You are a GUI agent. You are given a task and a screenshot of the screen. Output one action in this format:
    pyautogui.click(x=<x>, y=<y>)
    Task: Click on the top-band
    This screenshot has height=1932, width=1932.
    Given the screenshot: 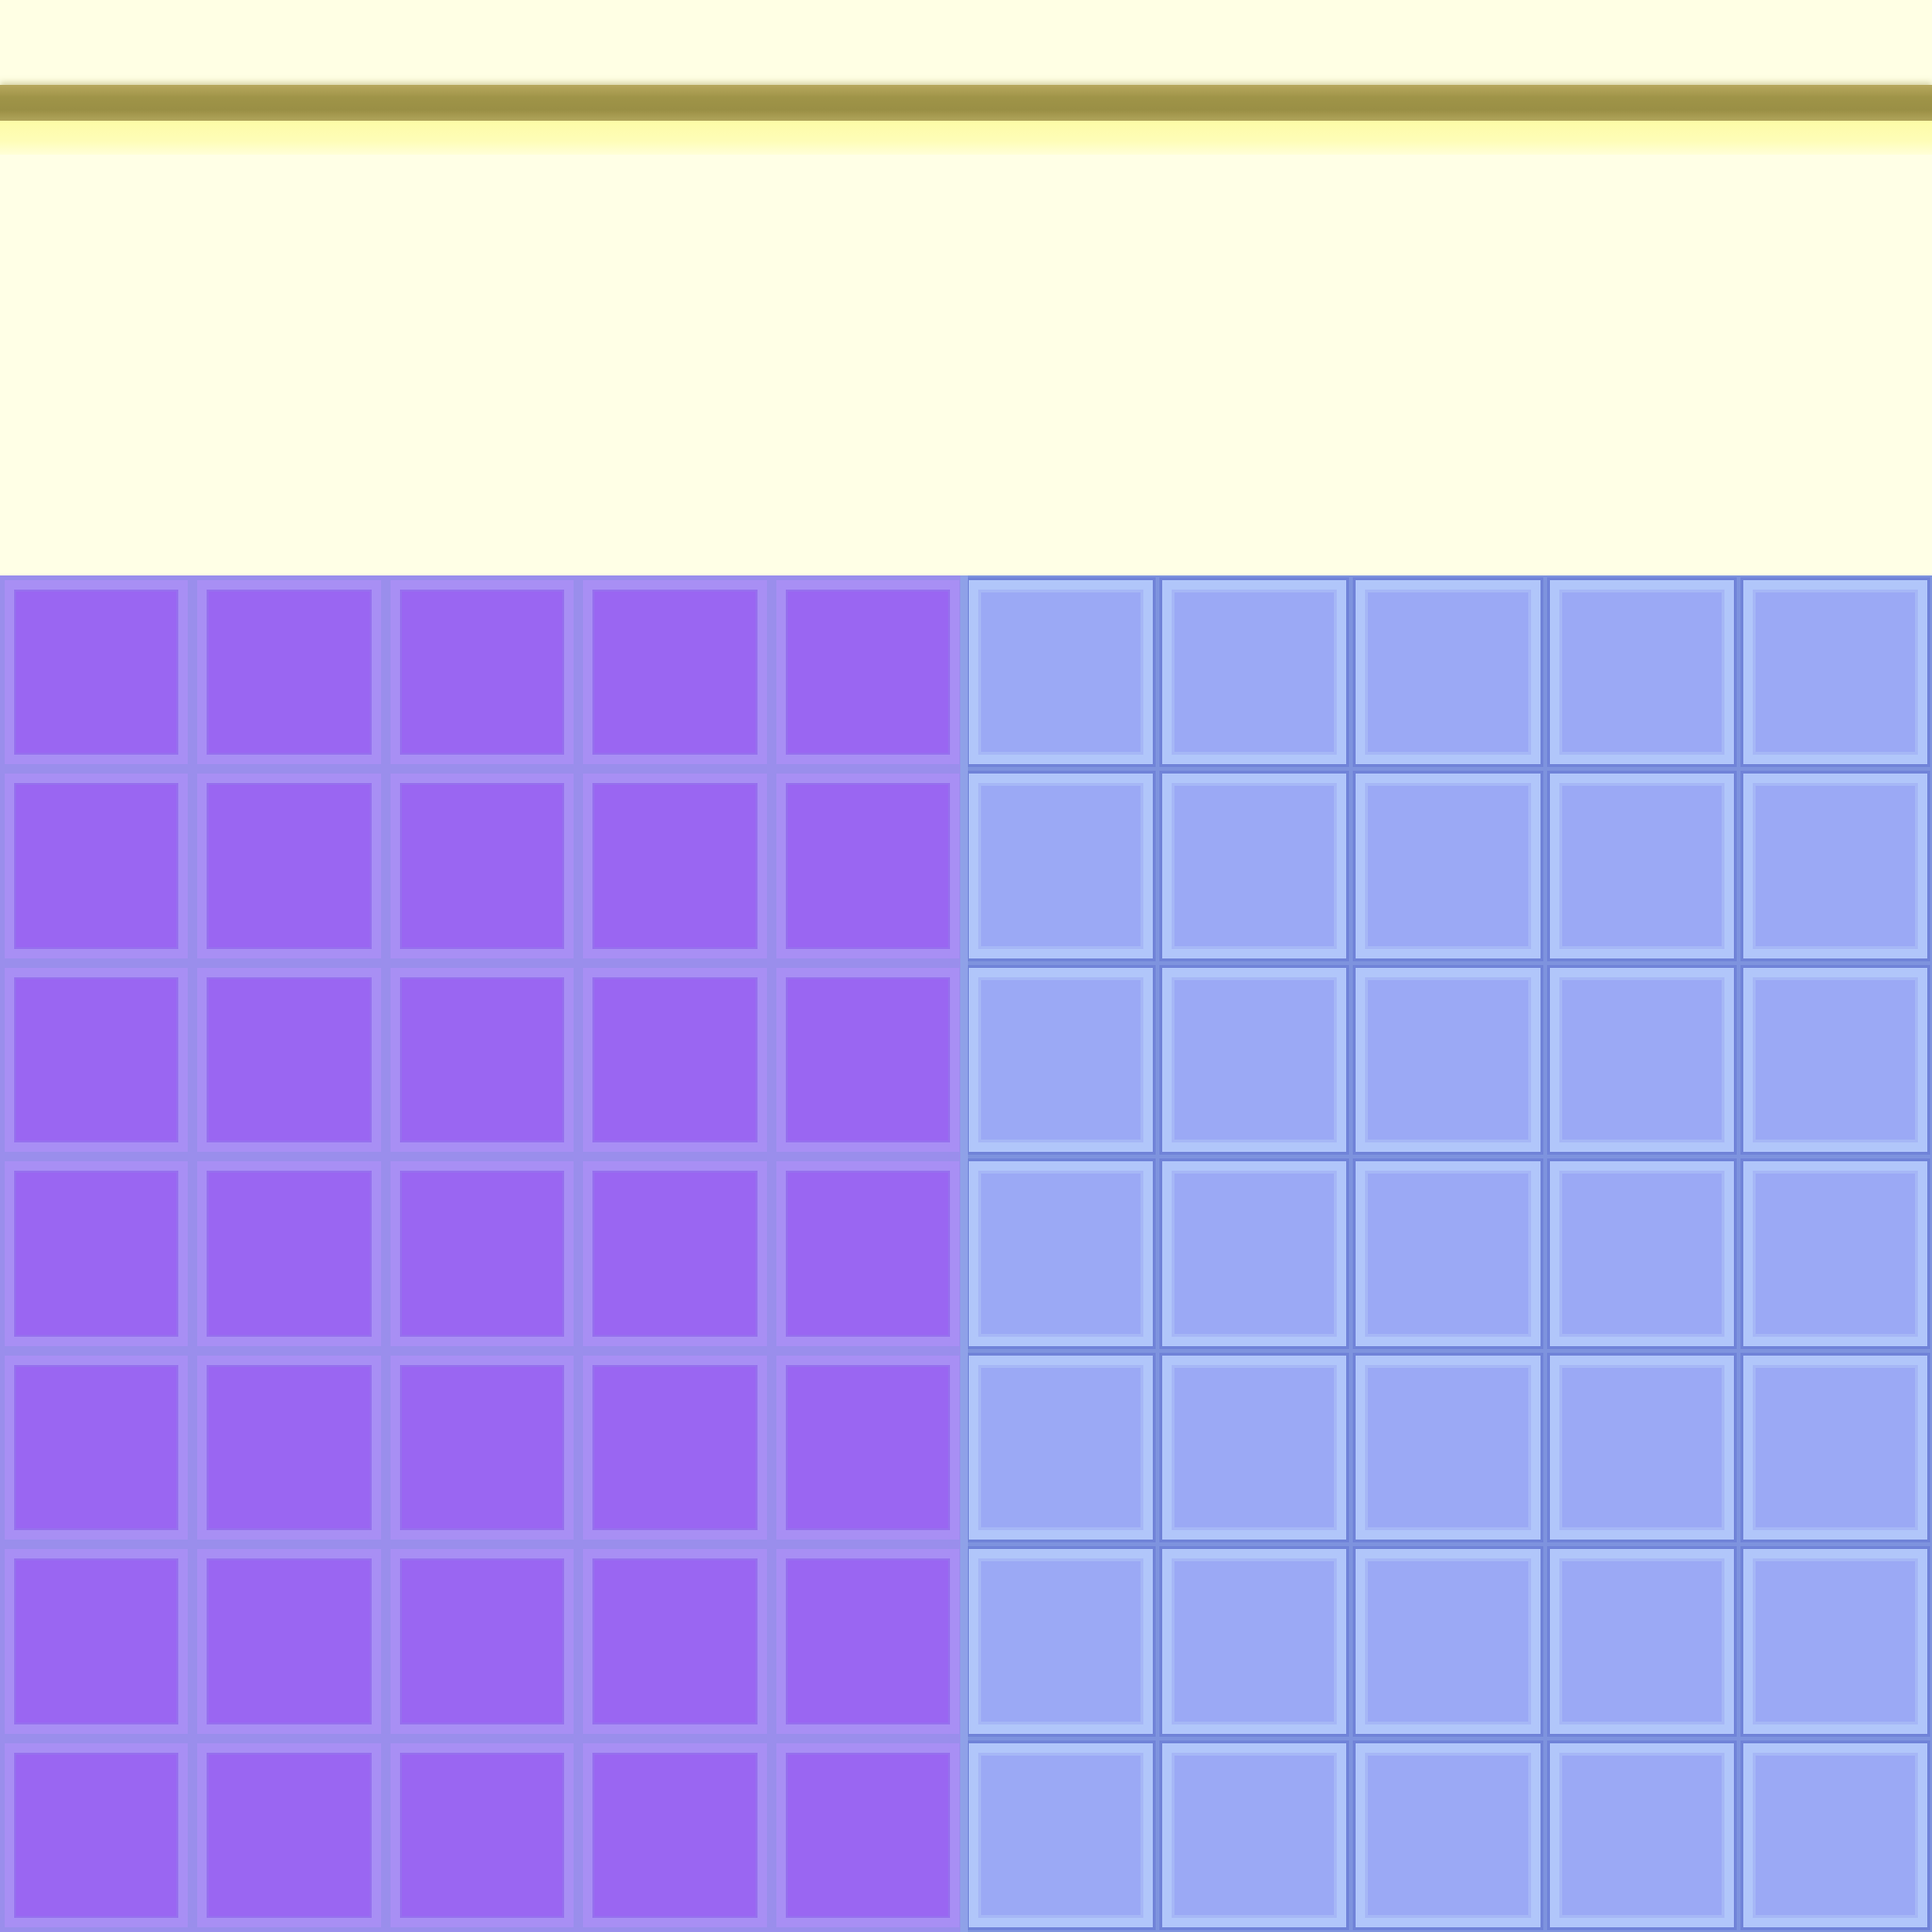 What is the action you would take?
    pyautogui.click(x=966, y=42)
    